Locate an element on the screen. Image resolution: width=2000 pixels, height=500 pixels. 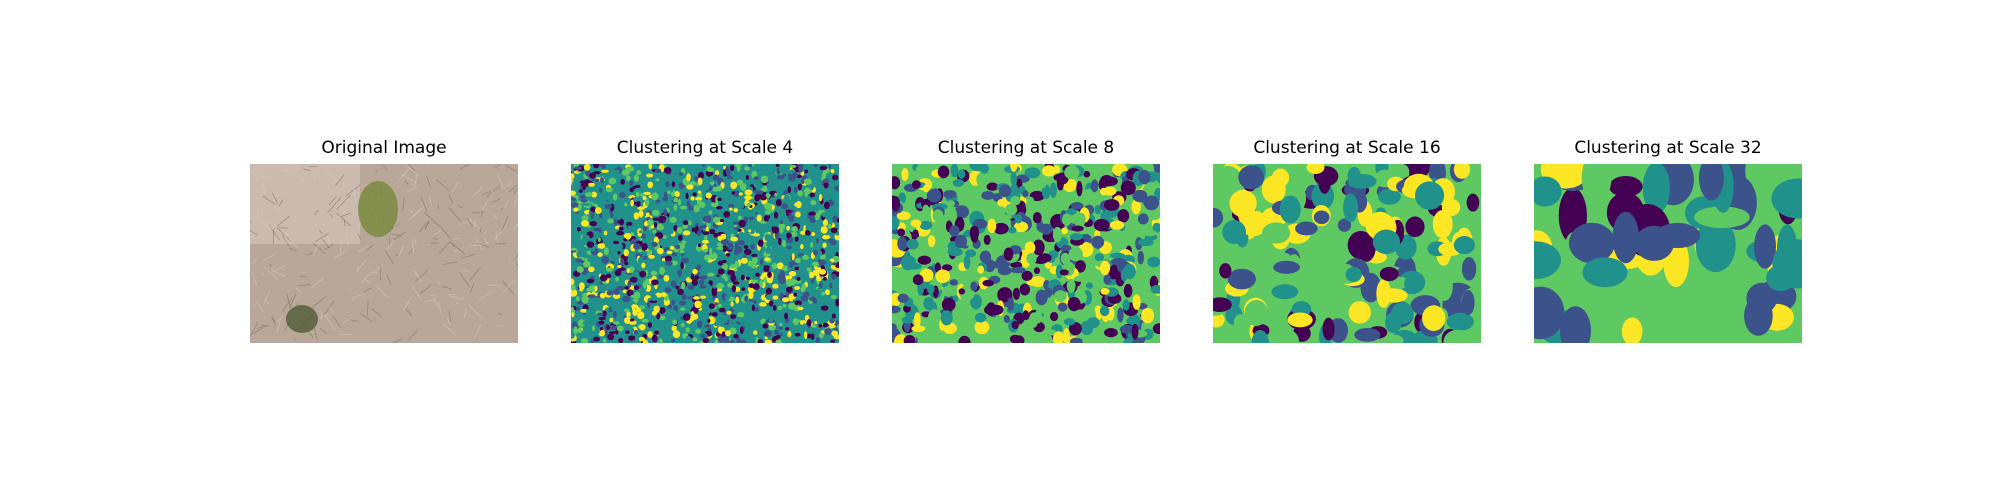
original-image is located at coordinates (384, 253).